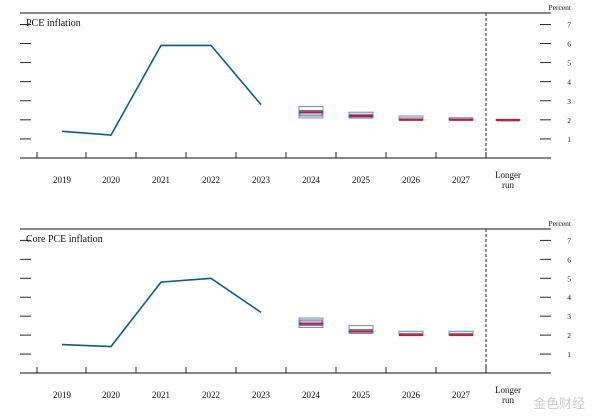  What do you see at coordinates (53, 23) in the screenshot?
I see `panel-title: PCE inflation` at bounding box center [53, 23].